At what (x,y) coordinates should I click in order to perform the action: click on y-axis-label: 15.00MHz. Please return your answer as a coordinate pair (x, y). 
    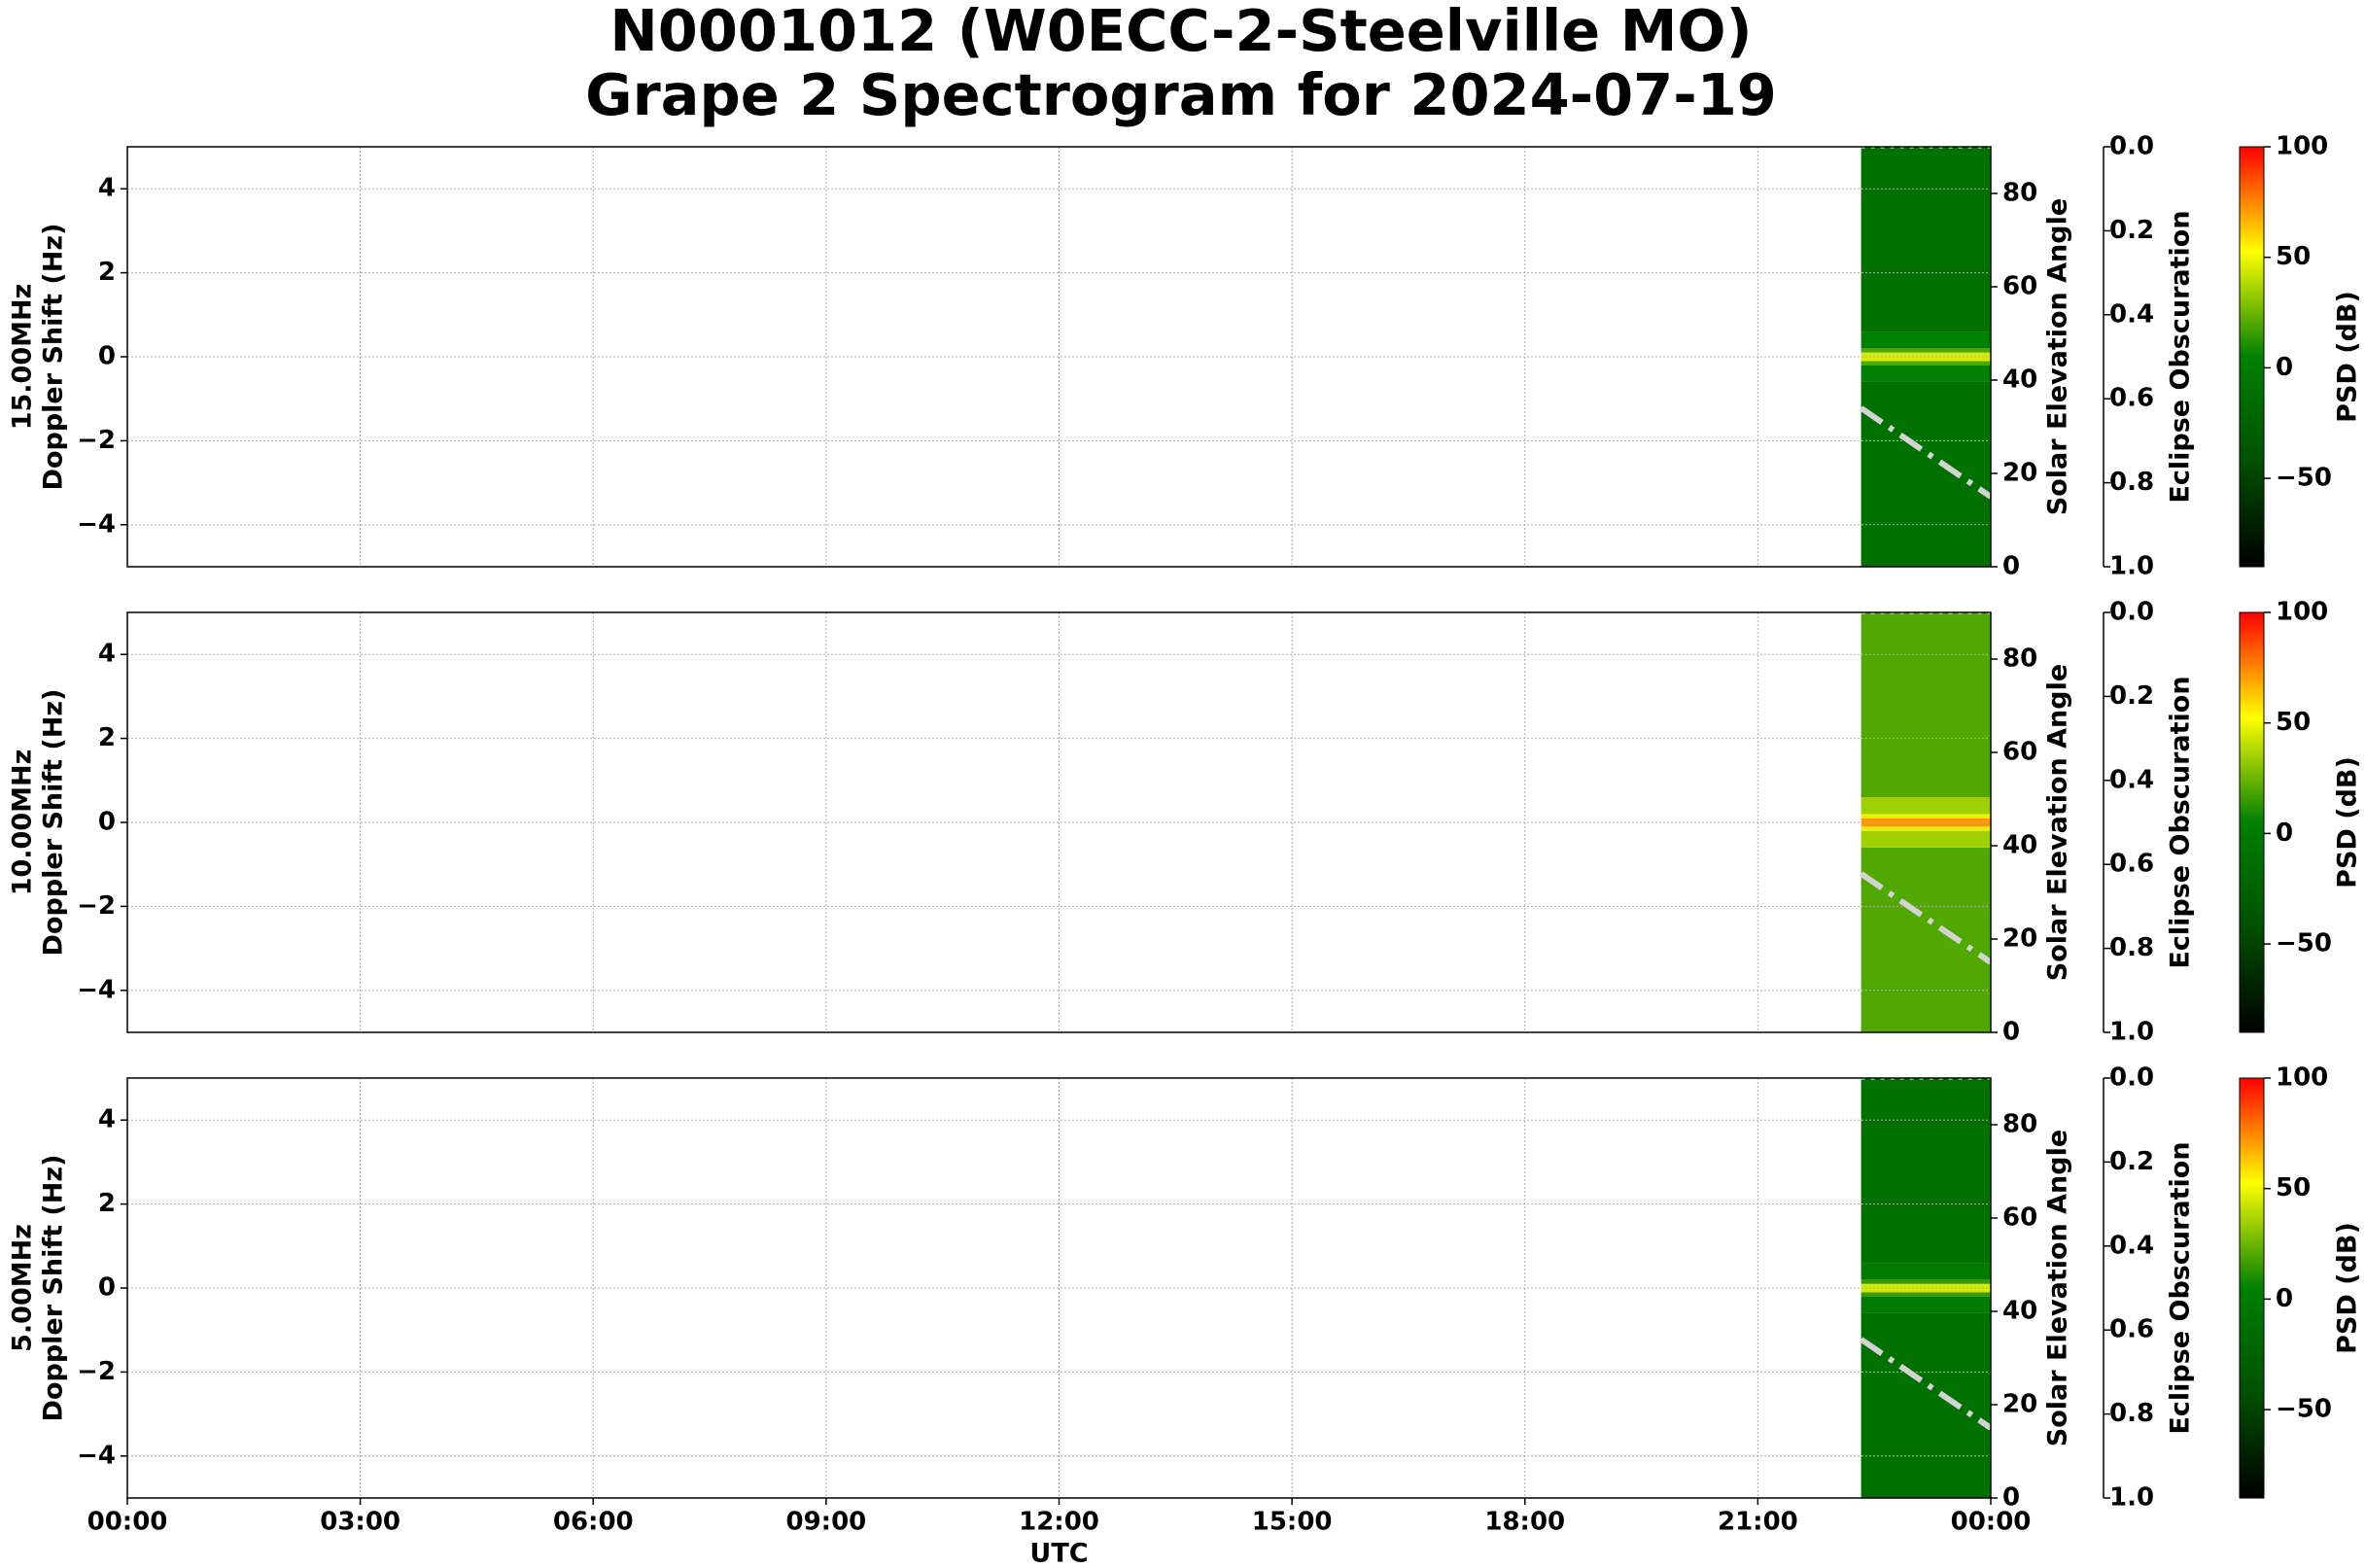
    Looking at the image, I should click on (23, 357).